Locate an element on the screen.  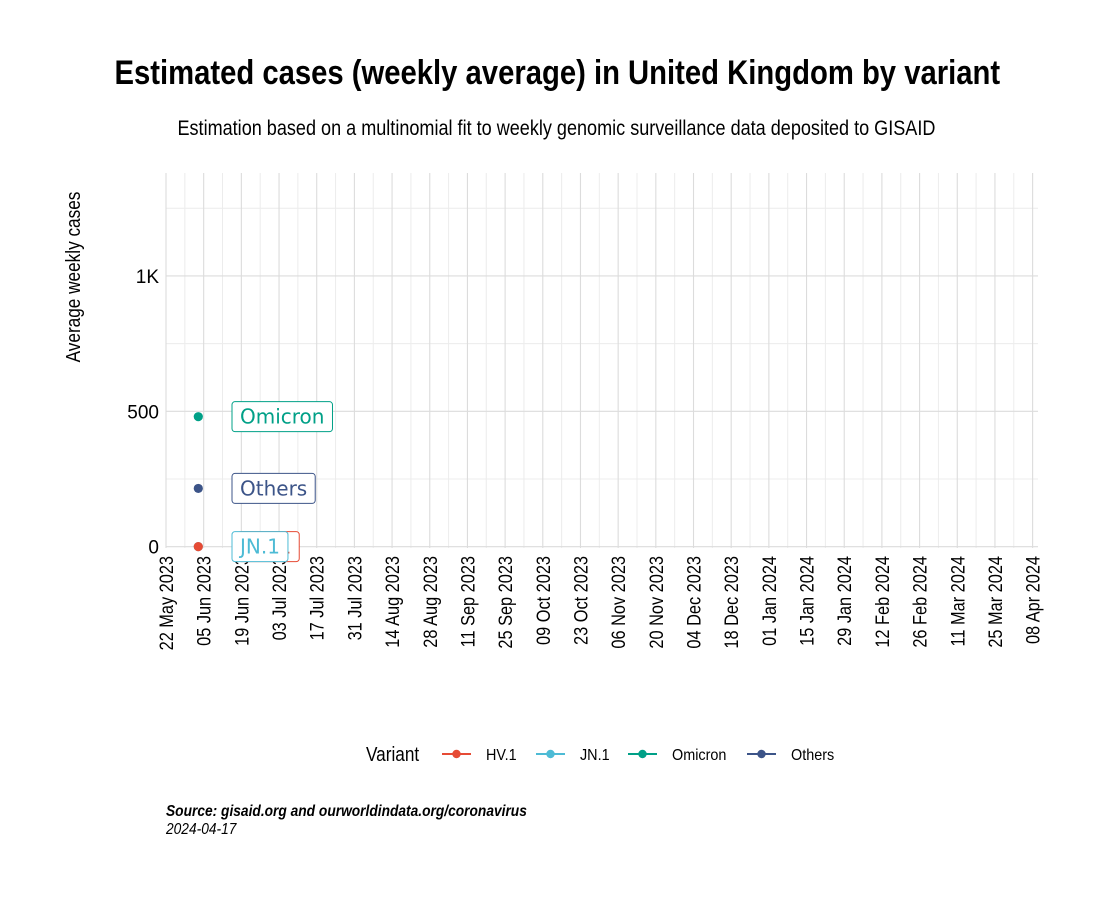
x-tick-label: 05 Jun 2023 is located at coordinates (204, 601).